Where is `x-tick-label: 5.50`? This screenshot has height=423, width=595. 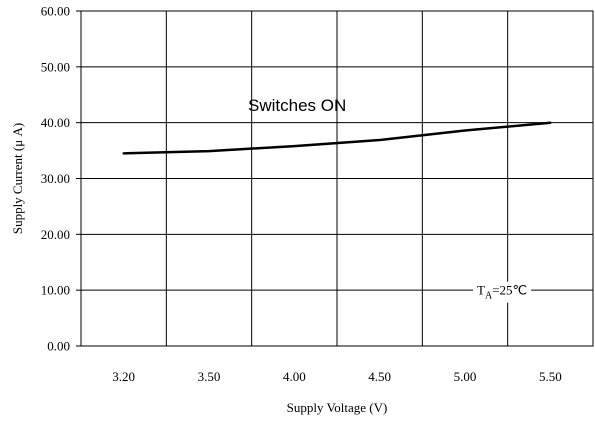
x-tick-label: 5.50 is located at coordinates (550, 376).